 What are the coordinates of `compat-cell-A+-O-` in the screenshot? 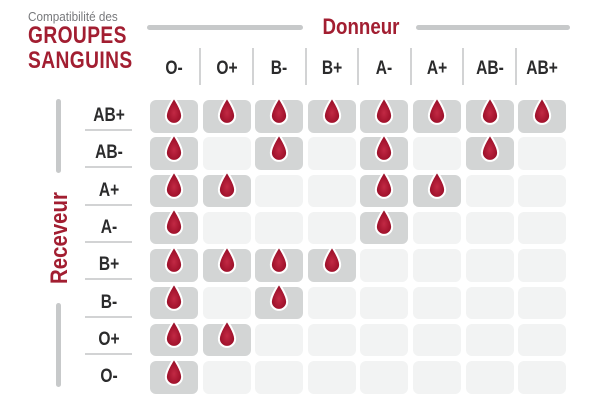 It's located at (174, 189).